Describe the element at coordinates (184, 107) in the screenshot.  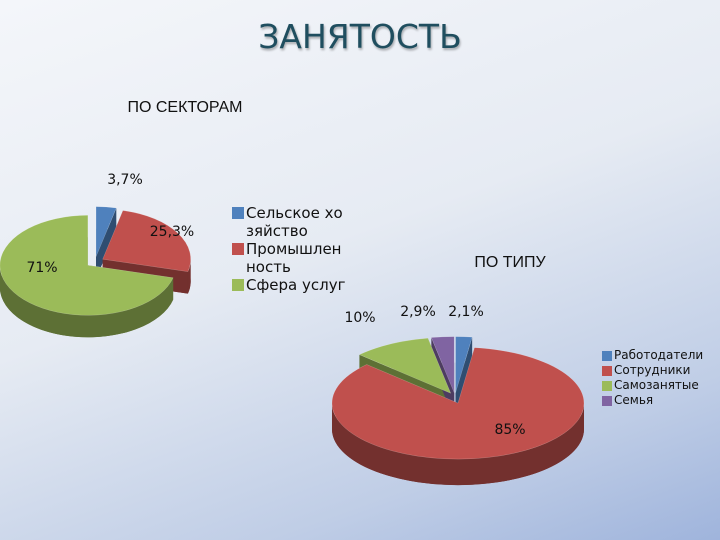
I see `chart-title: ПО СЕКТОРАМ` at that location.